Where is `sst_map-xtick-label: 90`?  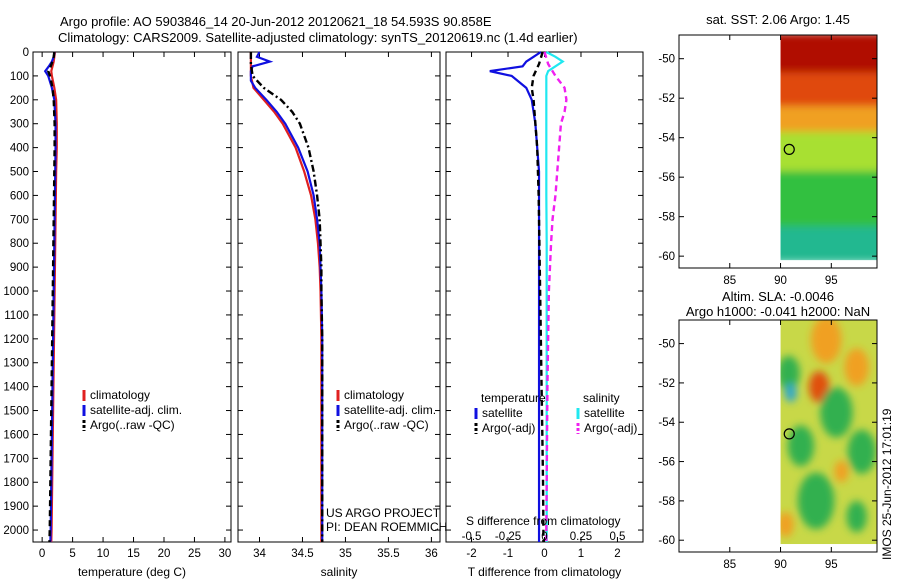 sst_map-xtick-label: 90 is located at coordinates (780, 281).